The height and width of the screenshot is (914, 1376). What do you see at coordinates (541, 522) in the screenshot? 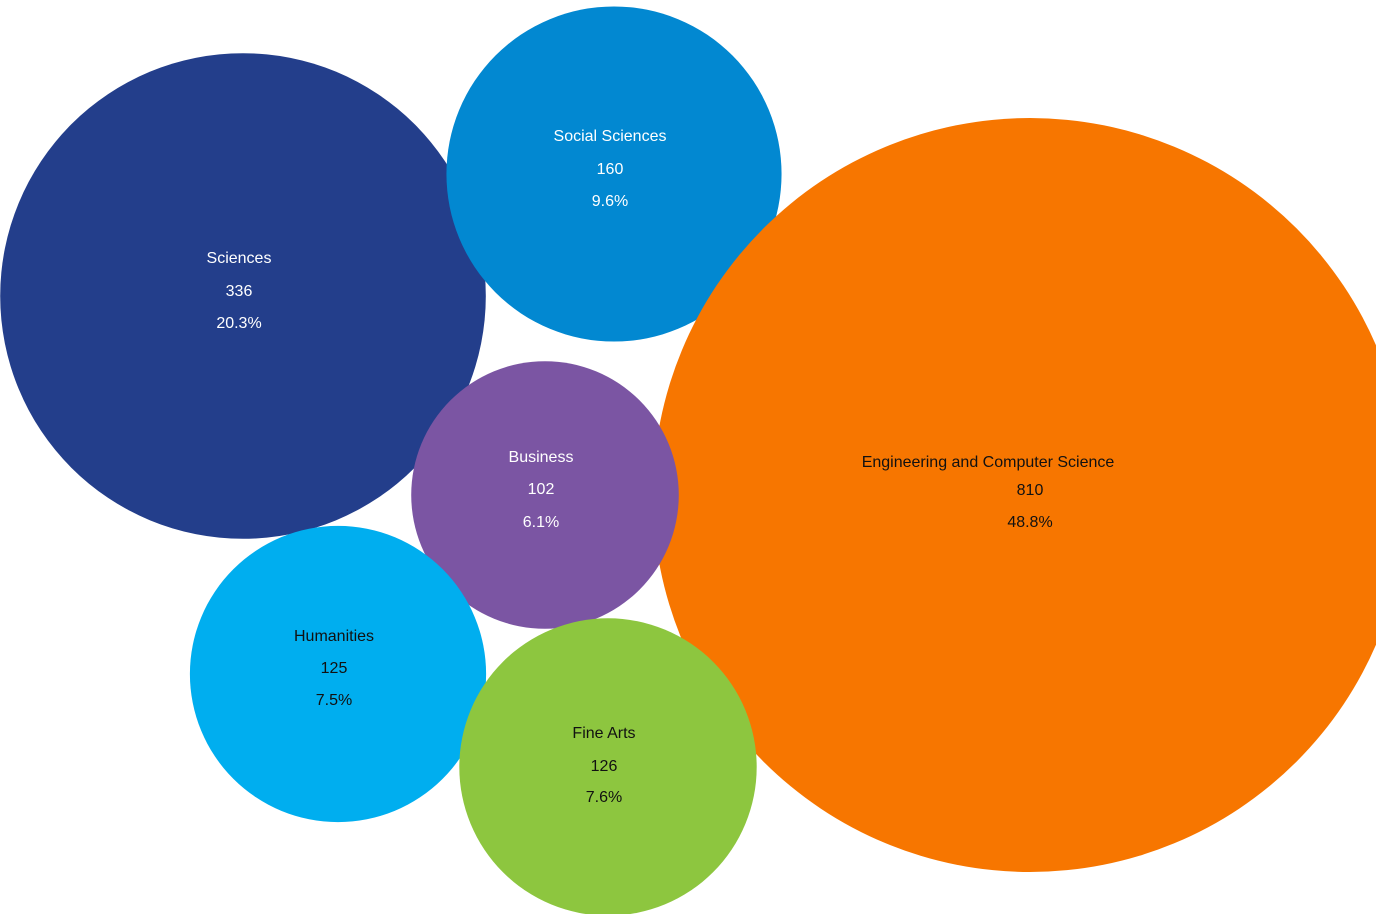
I see `bubble-percent-business: 6.1%` at bounding box center [541, 522].